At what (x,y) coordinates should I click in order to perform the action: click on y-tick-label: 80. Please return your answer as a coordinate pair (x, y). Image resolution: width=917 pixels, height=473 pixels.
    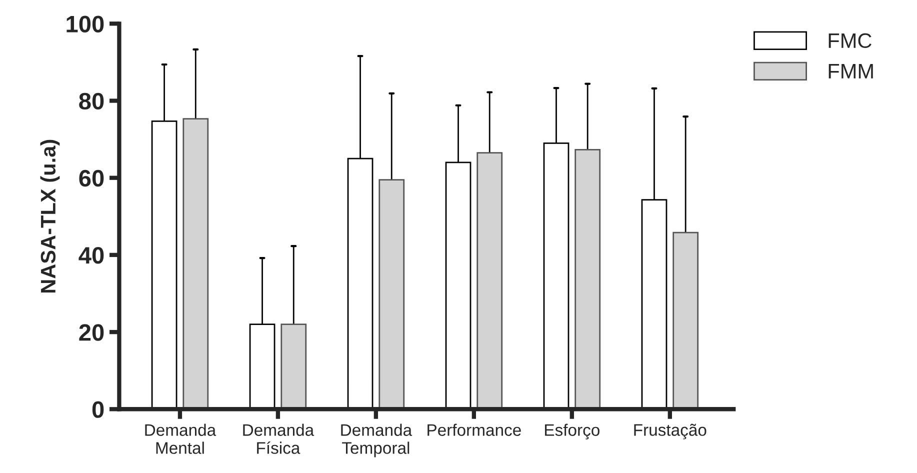
    Looking at the image, I should click on (91, 101).